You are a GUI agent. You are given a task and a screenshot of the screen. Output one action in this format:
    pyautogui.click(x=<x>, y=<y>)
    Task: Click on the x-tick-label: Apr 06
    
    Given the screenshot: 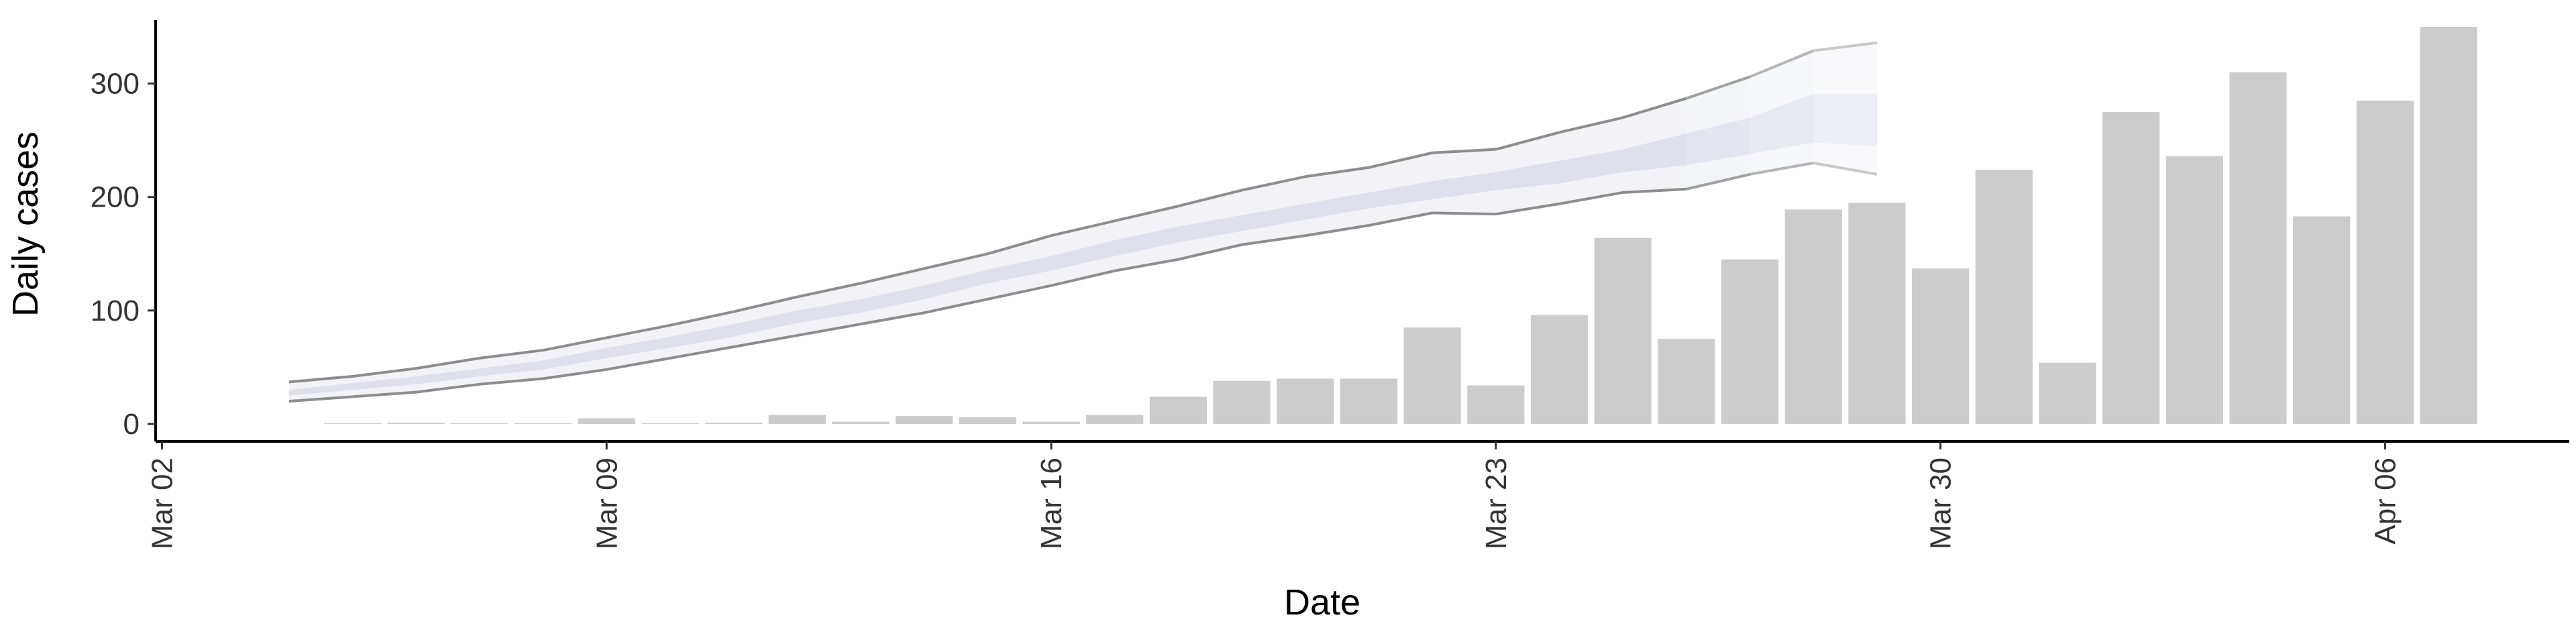 What is the action you would take?
    pyautogui.click(x=2385, y=501)
    